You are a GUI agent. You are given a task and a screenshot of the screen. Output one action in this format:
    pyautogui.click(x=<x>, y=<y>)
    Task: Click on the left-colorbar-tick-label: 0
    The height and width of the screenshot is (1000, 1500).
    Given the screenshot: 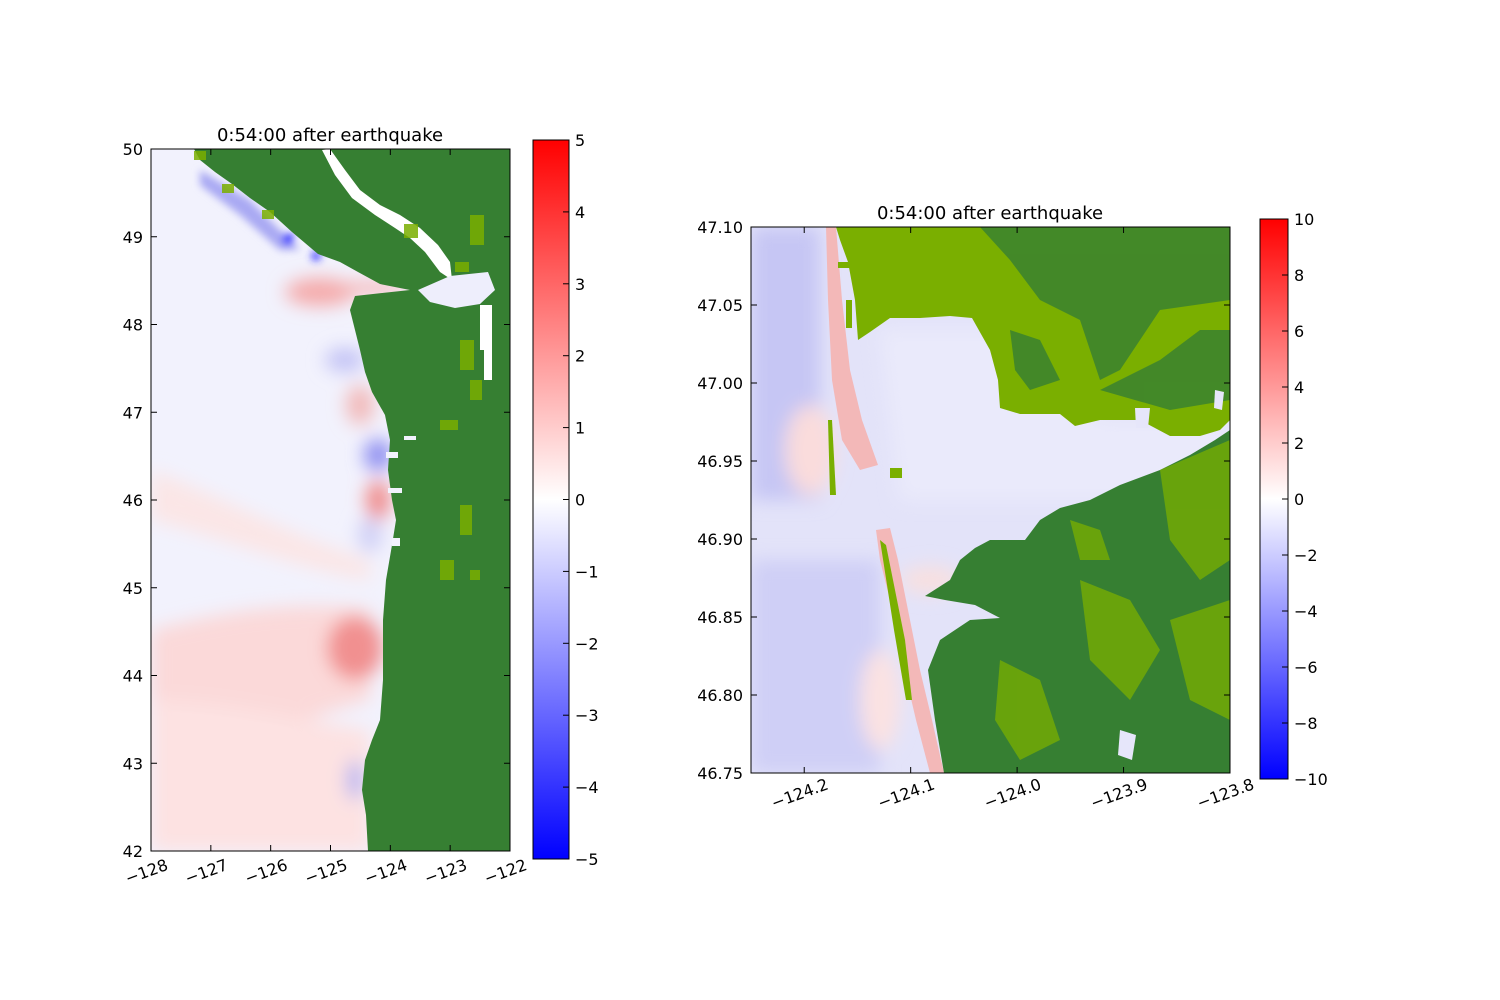 What is the action you would take?
    pyautogui.click(x=580, y=500)
    